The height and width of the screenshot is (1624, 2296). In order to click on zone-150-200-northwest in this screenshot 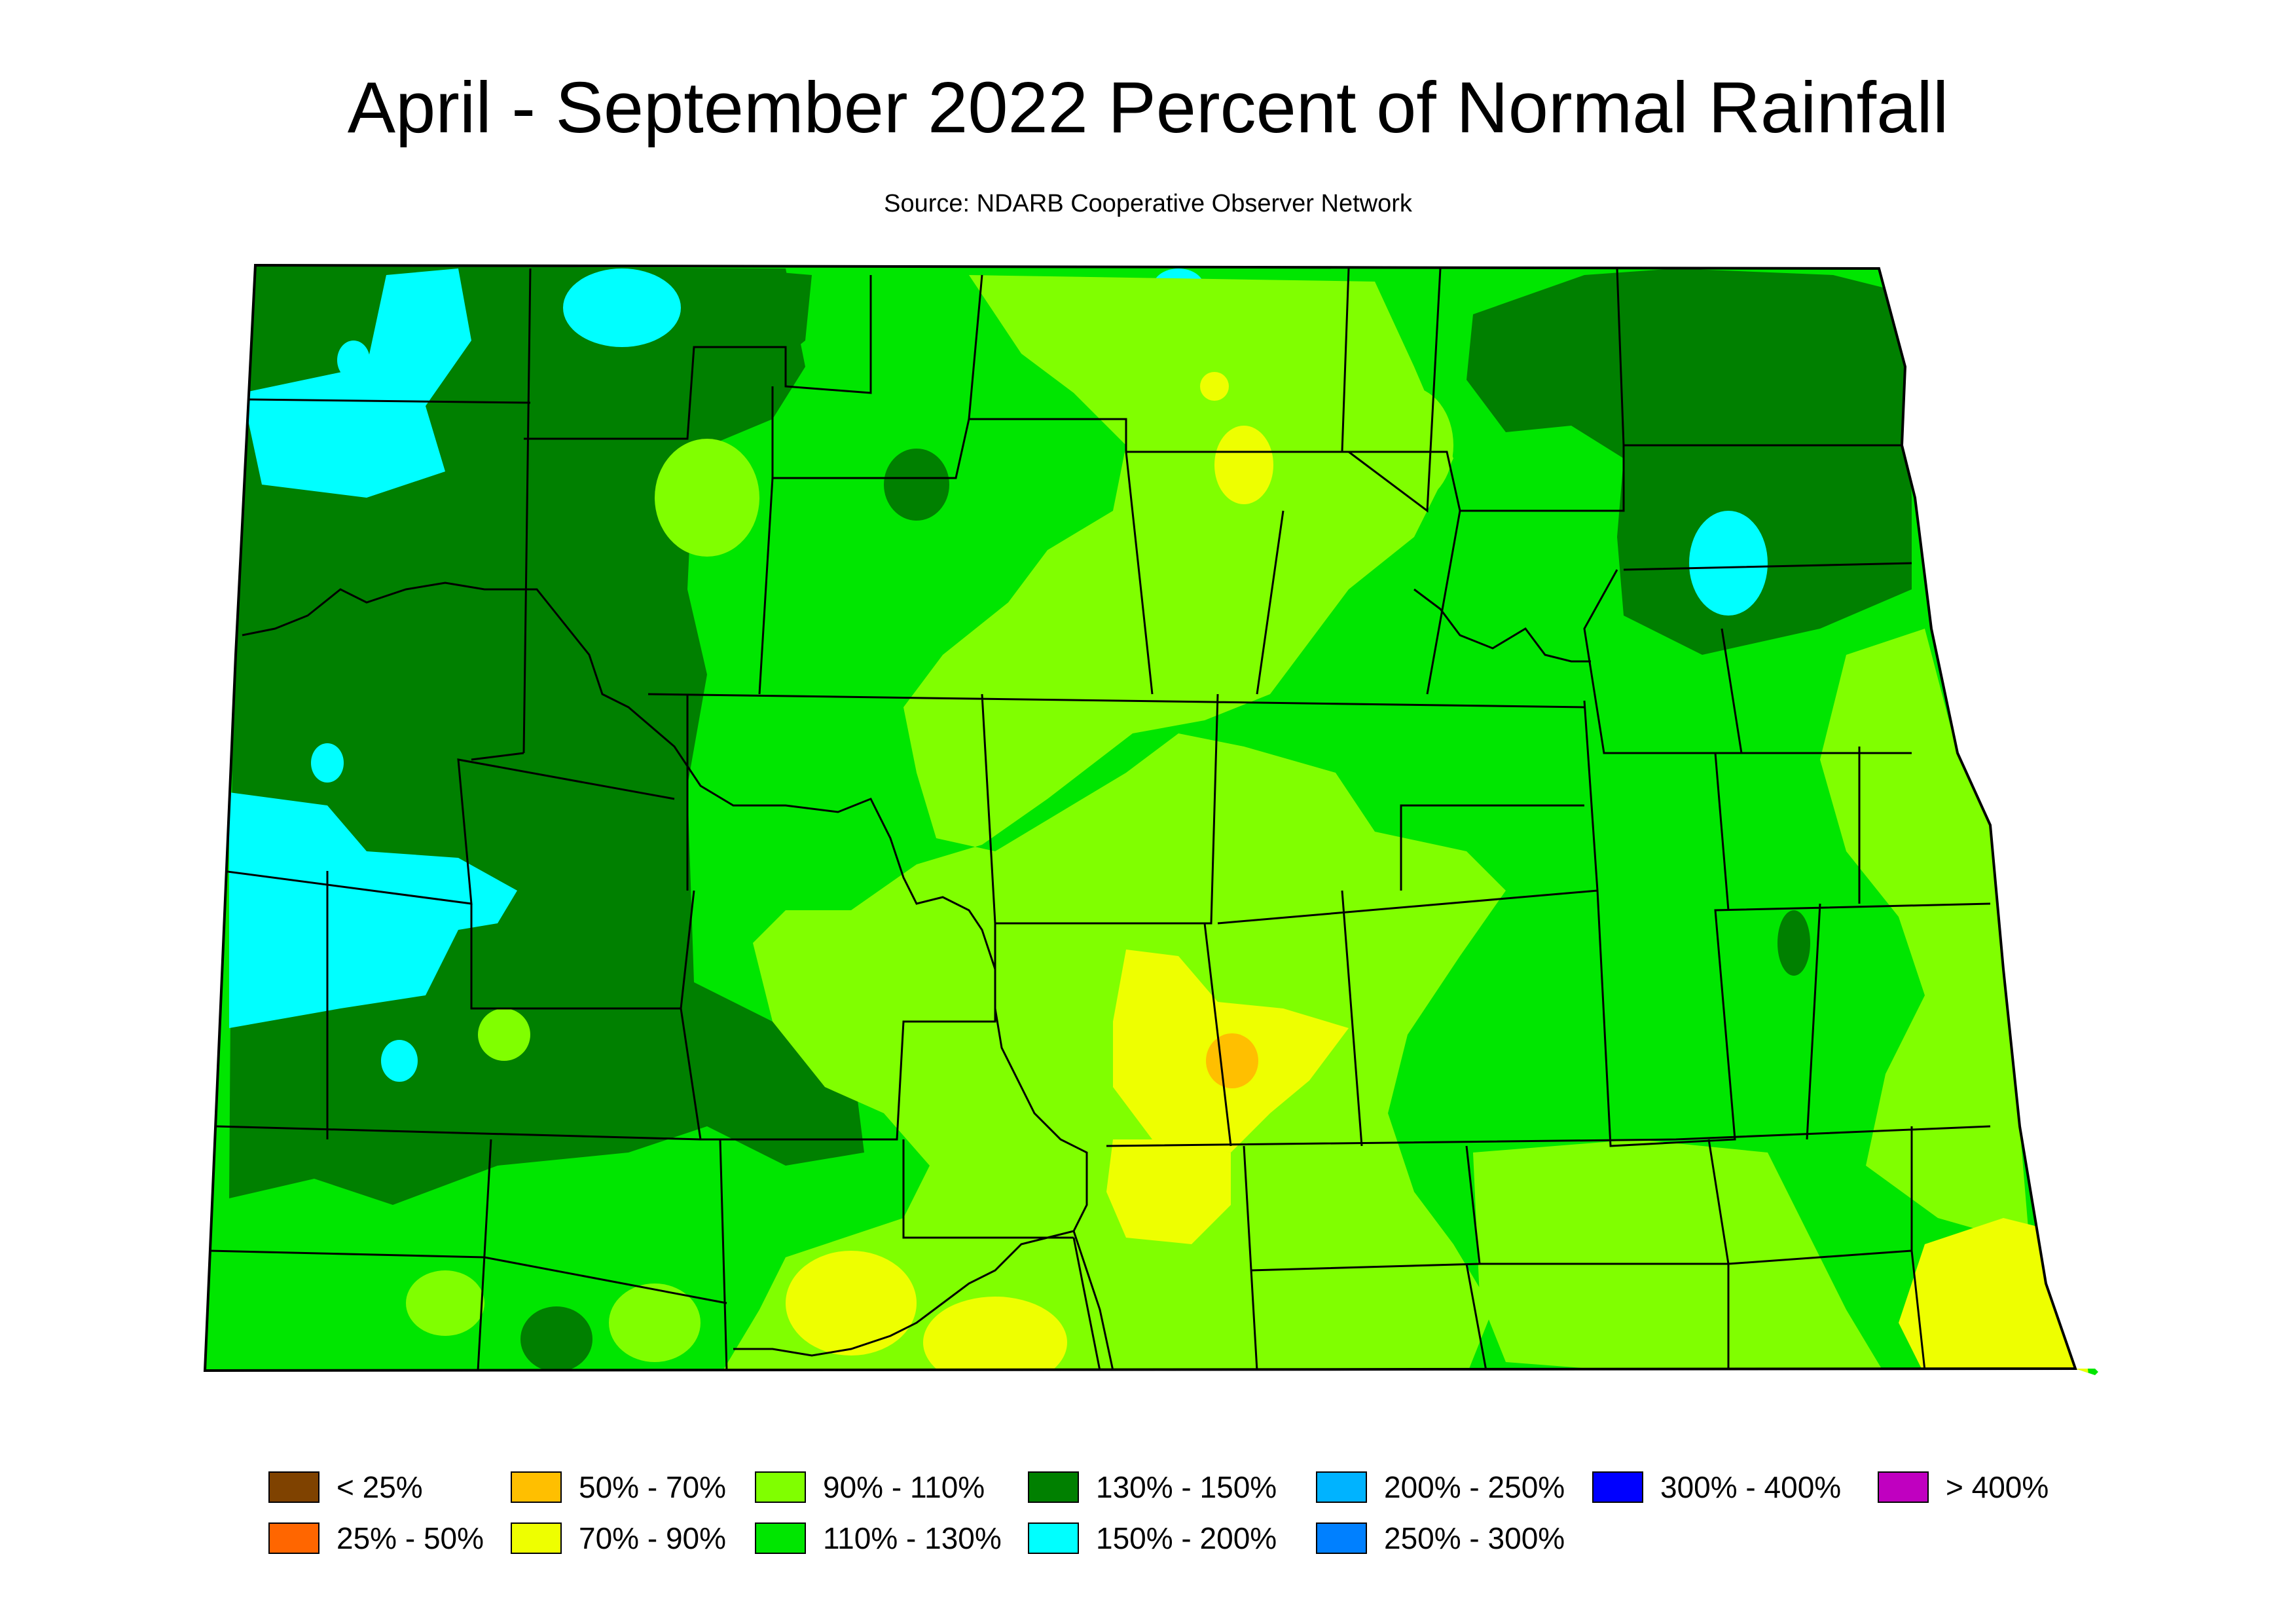, I will do `click(356, 383)`.